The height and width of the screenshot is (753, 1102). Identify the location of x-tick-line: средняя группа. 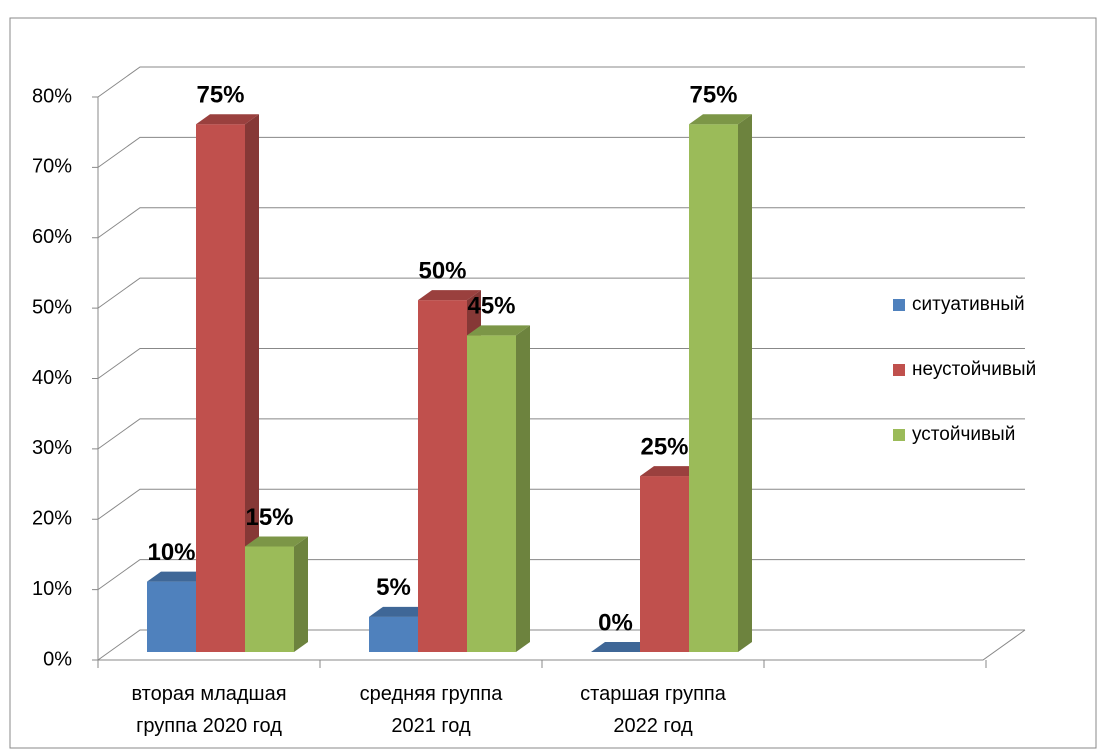
(432, 694).